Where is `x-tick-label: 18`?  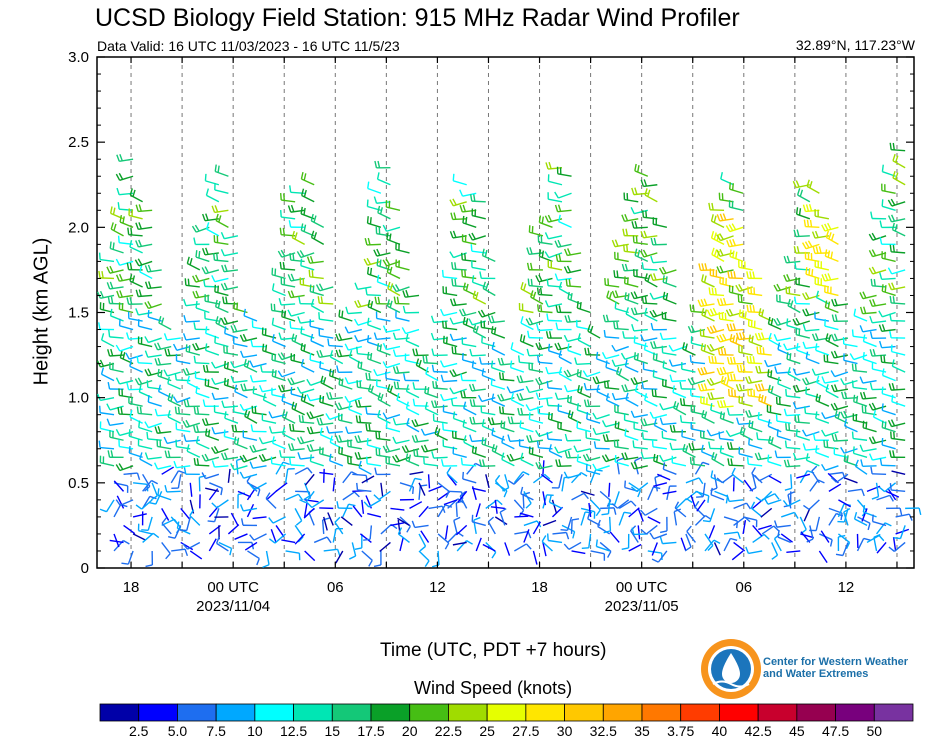
x-tick-label: 18 is located at coordinates (539, 587).